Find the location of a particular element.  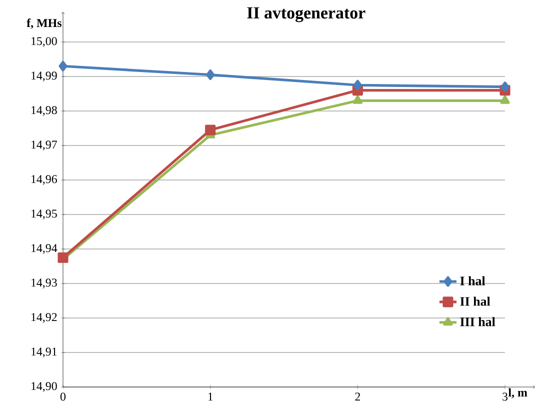

y-tick-label: 15,00 is located at coordinates (44, 42).